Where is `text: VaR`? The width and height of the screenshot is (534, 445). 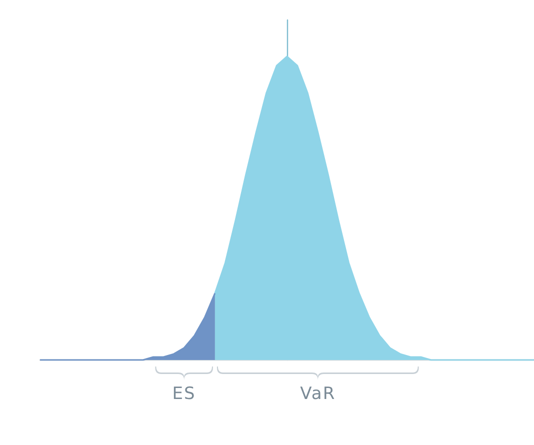 text: VaR is located at coordinates (318, 394).